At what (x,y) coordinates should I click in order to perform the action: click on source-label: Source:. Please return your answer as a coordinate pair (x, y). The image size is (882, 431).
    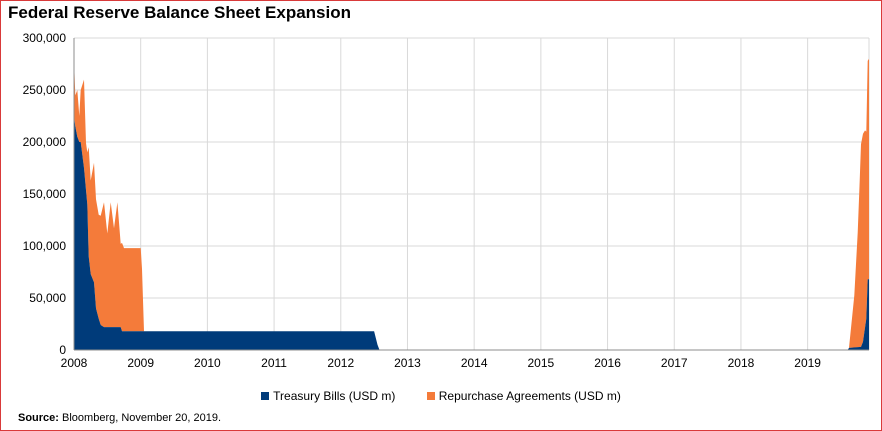
    Looking at the image, I should click on (38, 418).